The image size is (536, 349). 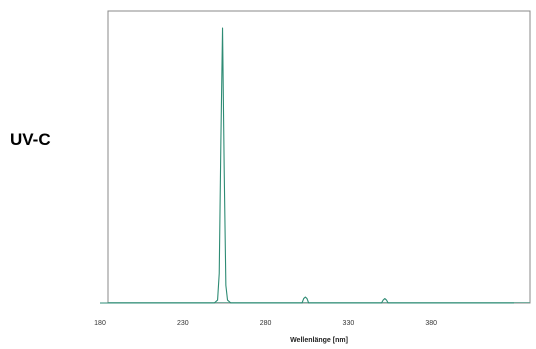 I want to click on x-tick-label: 230, so click(x=183, y=323).